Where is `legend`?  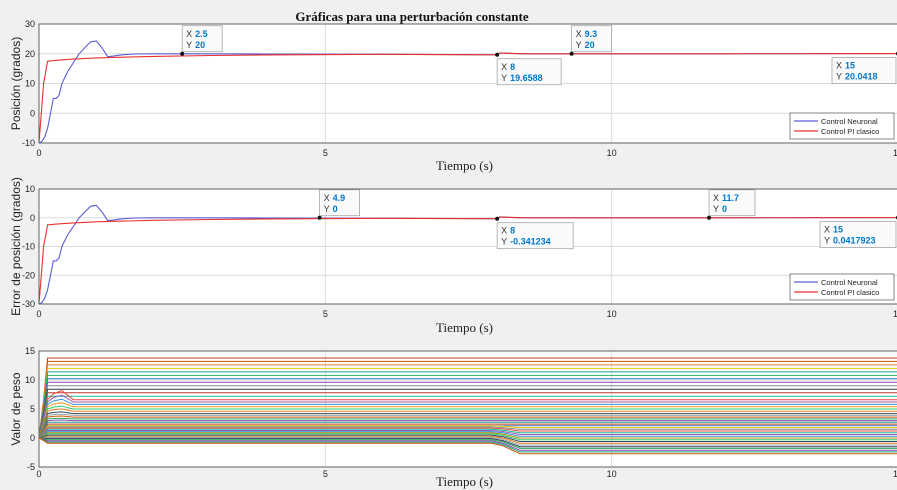 legend is located at coordinates (842, 126).